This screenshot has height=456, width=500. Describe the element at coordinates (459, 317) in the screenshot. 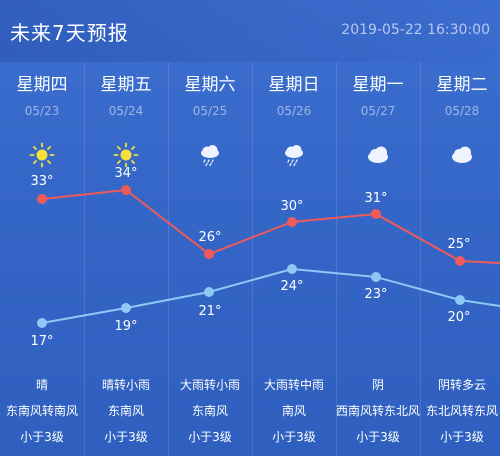

I see `low-temp-label: 20°` at that location.